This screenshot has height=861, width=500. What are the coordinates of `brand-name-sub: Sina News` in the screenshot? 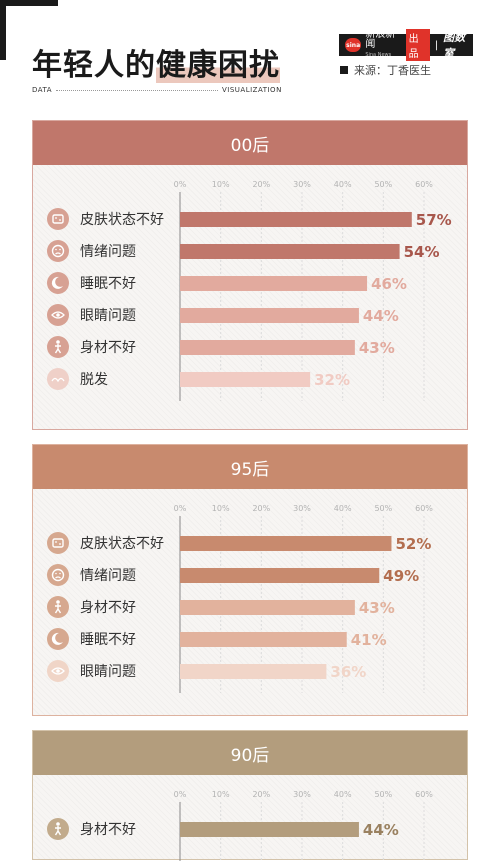 It's located at (378, 55).